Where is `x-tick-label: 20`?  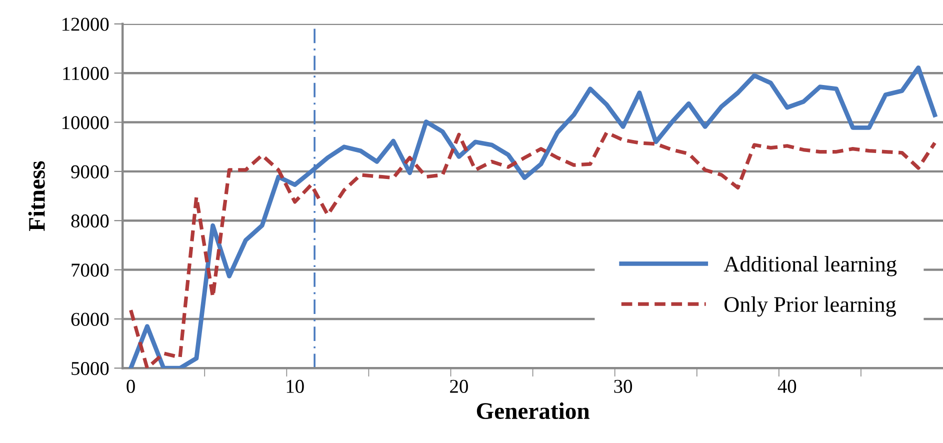
x-tick-label: 20 is located at coordinates (459, 386).